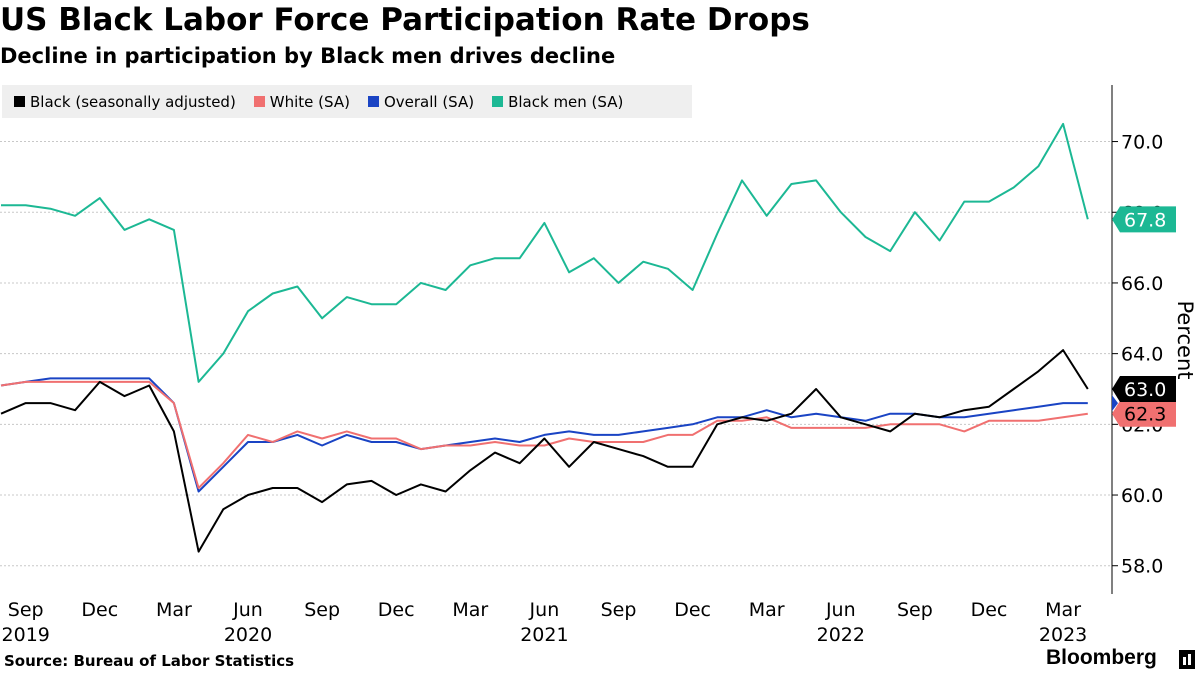  What do you see at coordinates (1185, 339) in the screenshot?
I see `y-axis-title: Percent` at bounding box center [1185, 339].